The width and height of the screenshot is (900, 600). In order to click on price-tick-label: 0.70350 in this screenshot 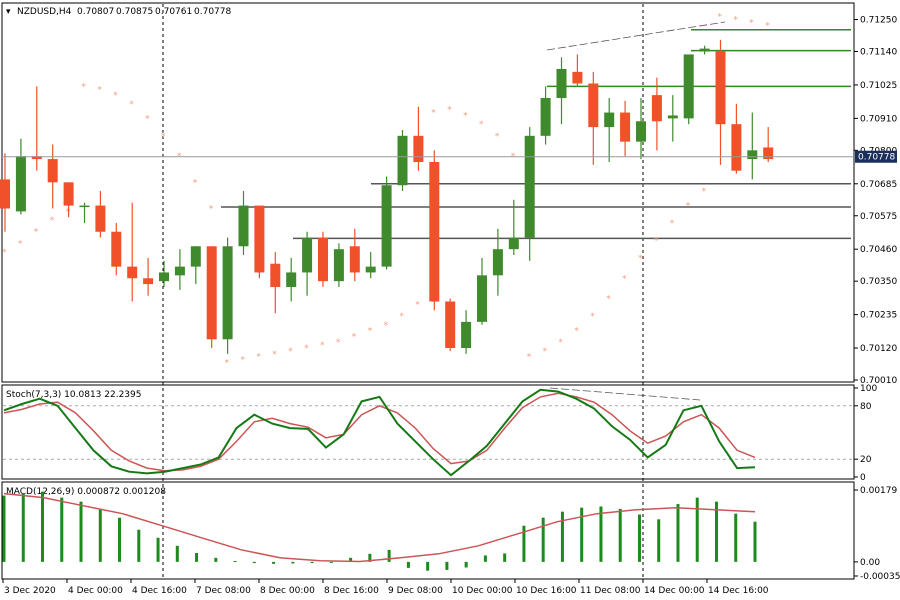, I will do `click(878, 282)`.